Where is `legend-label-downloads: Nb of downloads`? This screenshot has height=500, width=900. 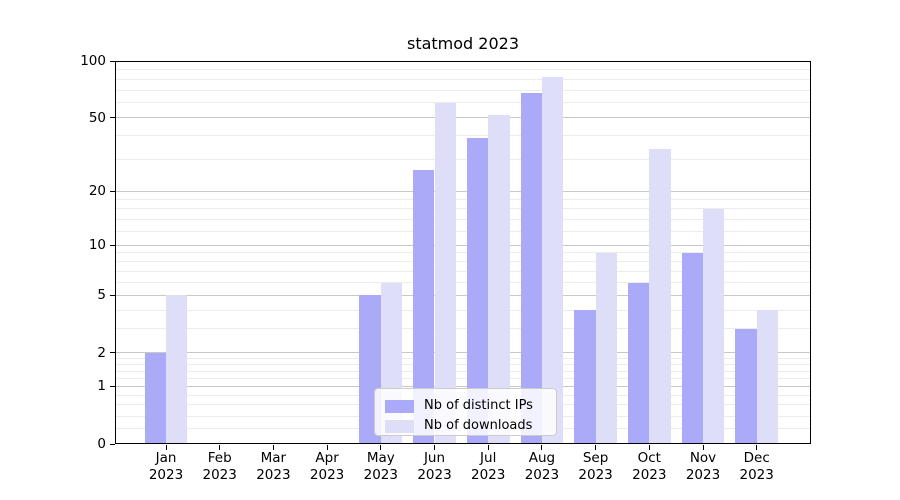
legend-label-downloads: Nb of downloads is located at coordinates (478, 425).